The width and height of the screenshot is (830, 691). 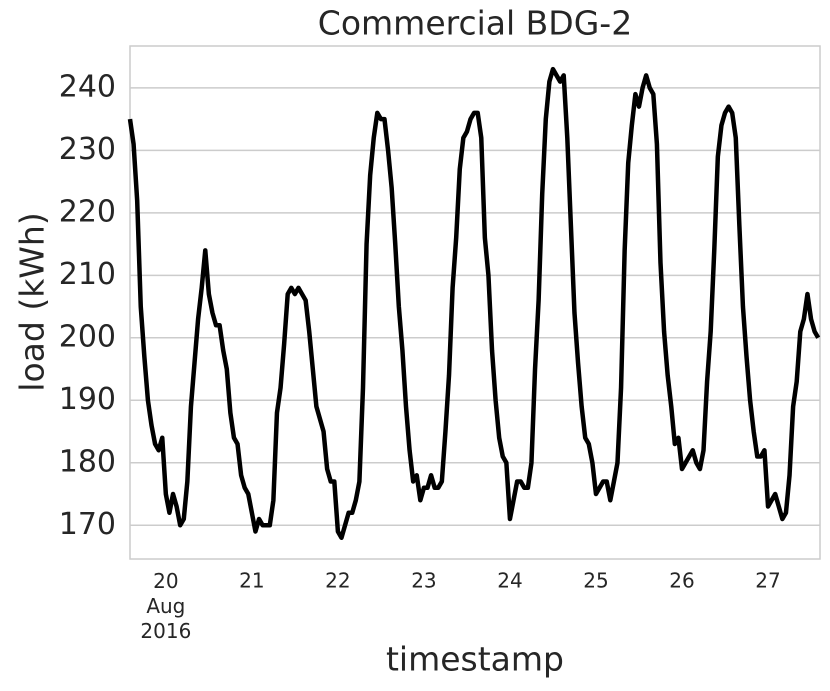 What do you see at coordinates (509, 581) in the screenshot?
I see `x-tick-label: 24` at bounding box center [509, 581].